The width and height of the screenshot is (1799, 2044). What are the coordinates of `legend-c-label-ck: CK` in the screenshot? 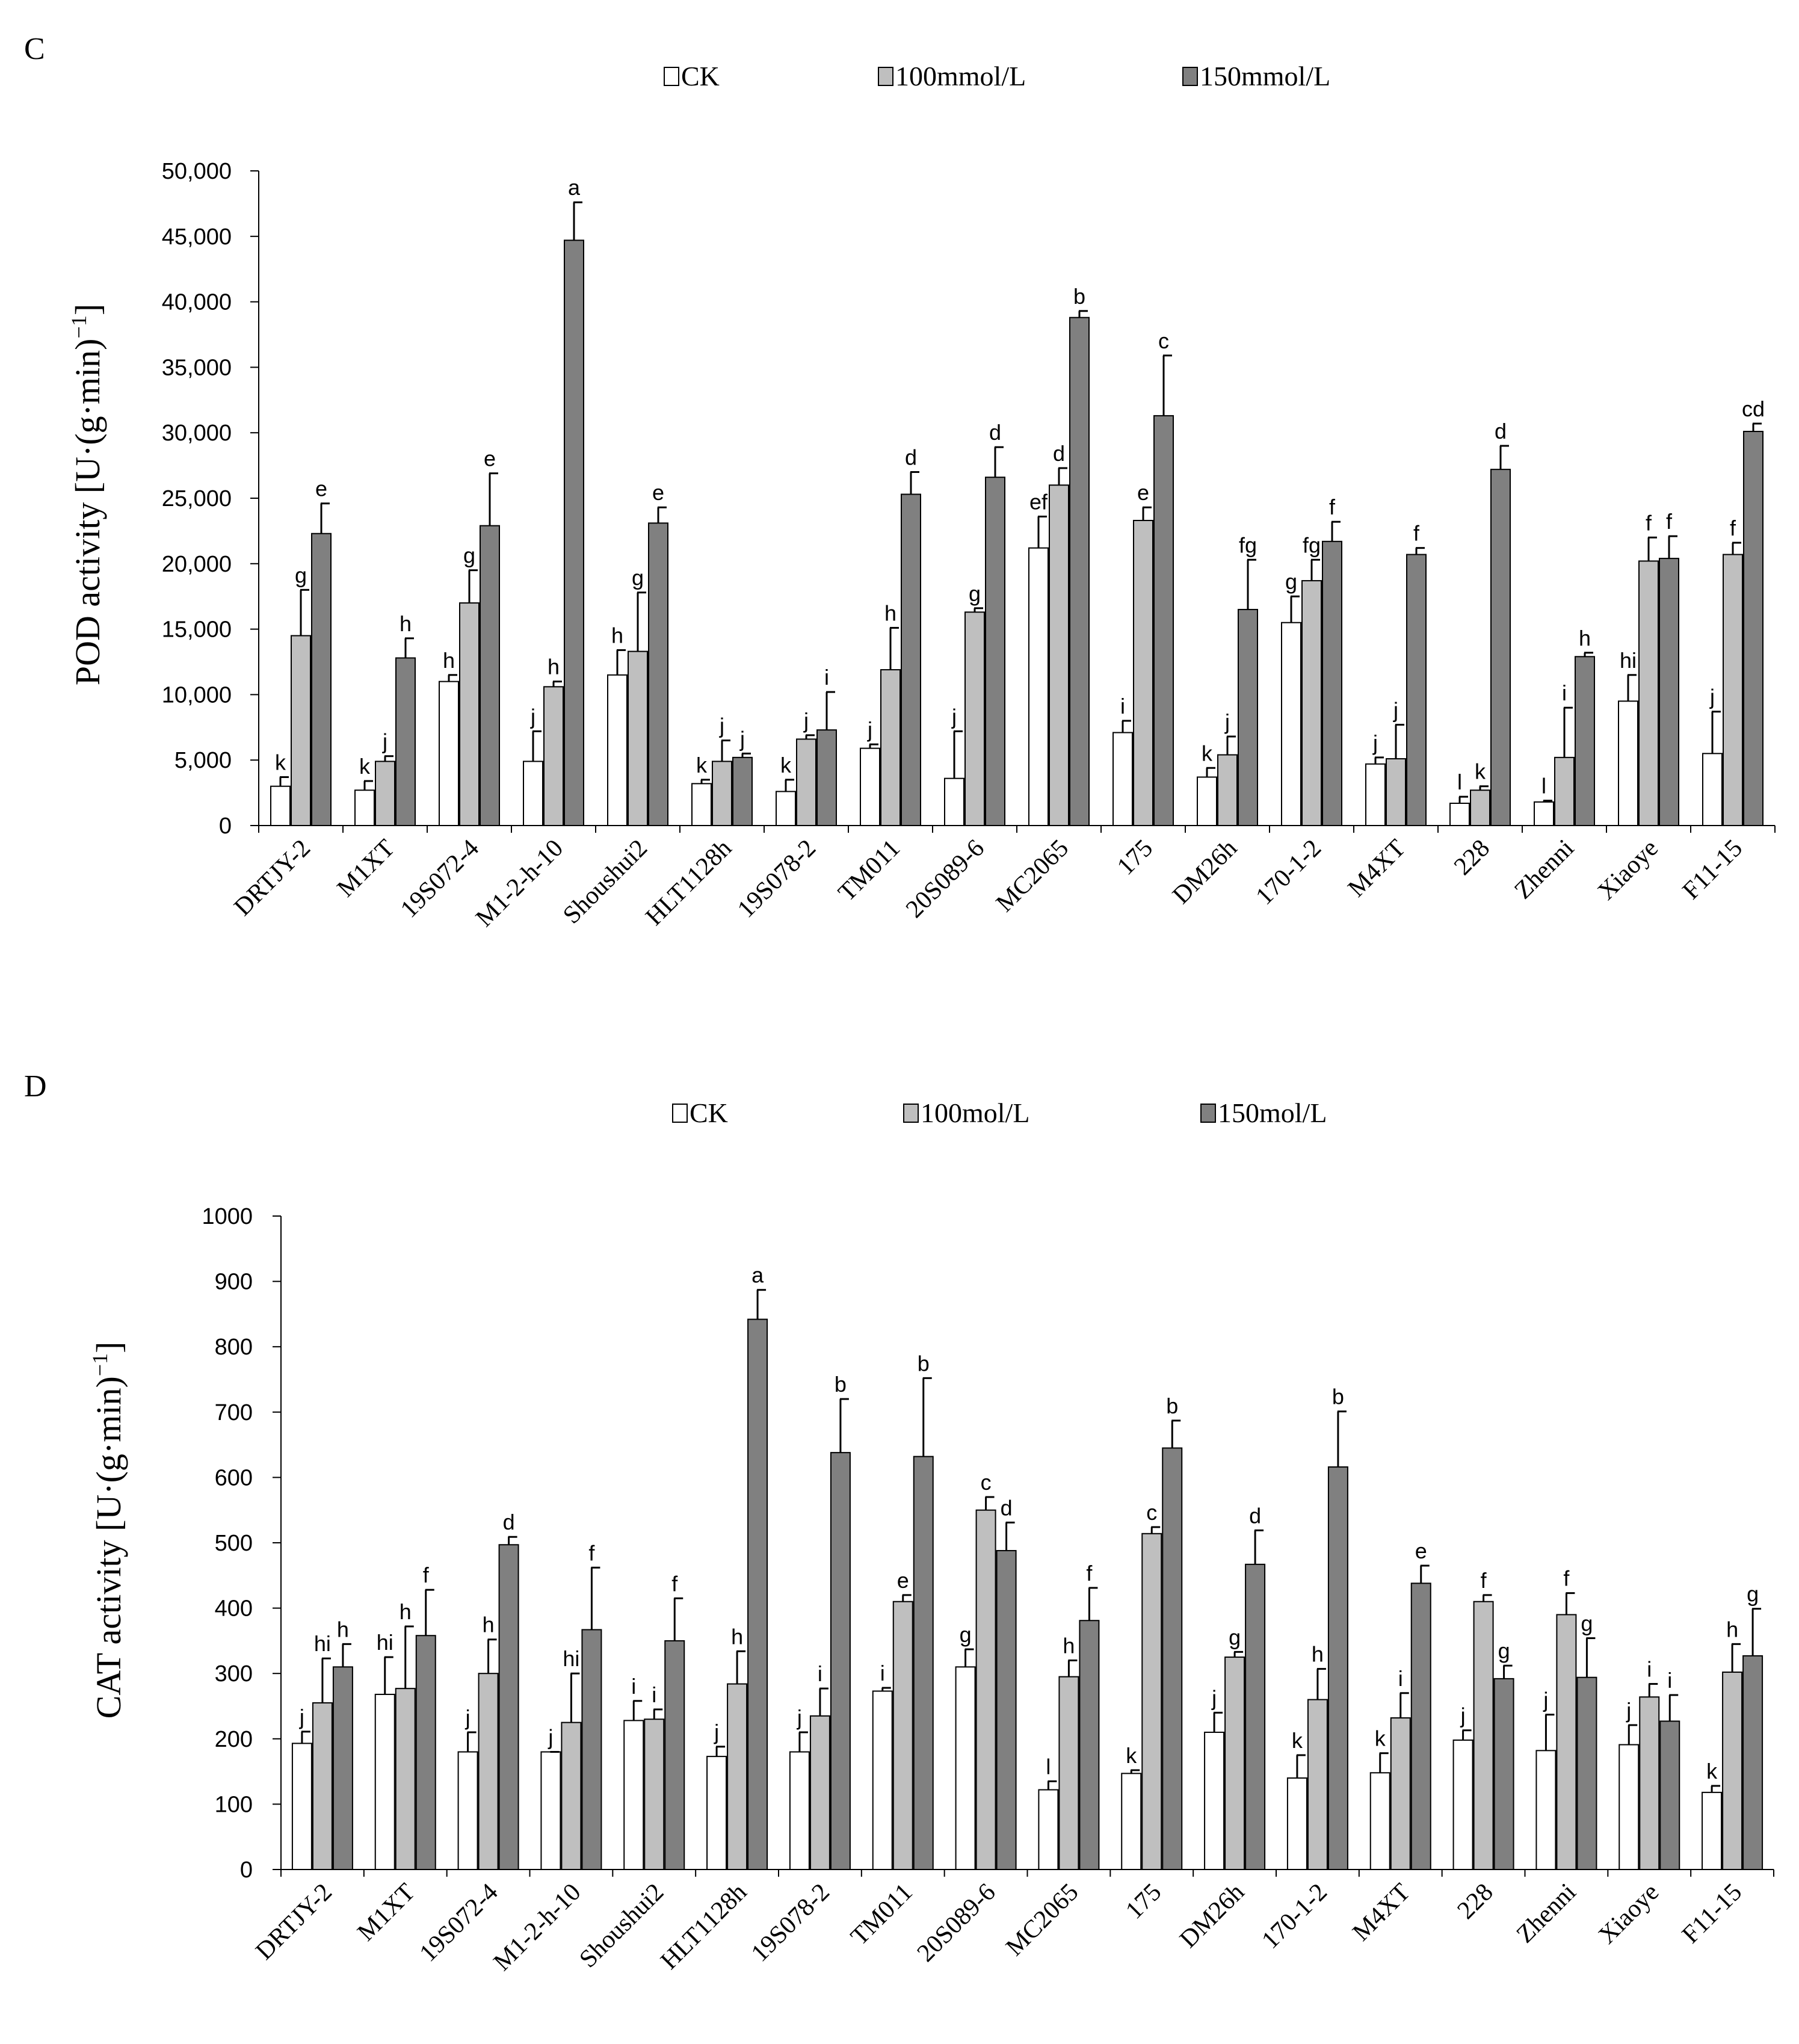 It's located at (700, 76).